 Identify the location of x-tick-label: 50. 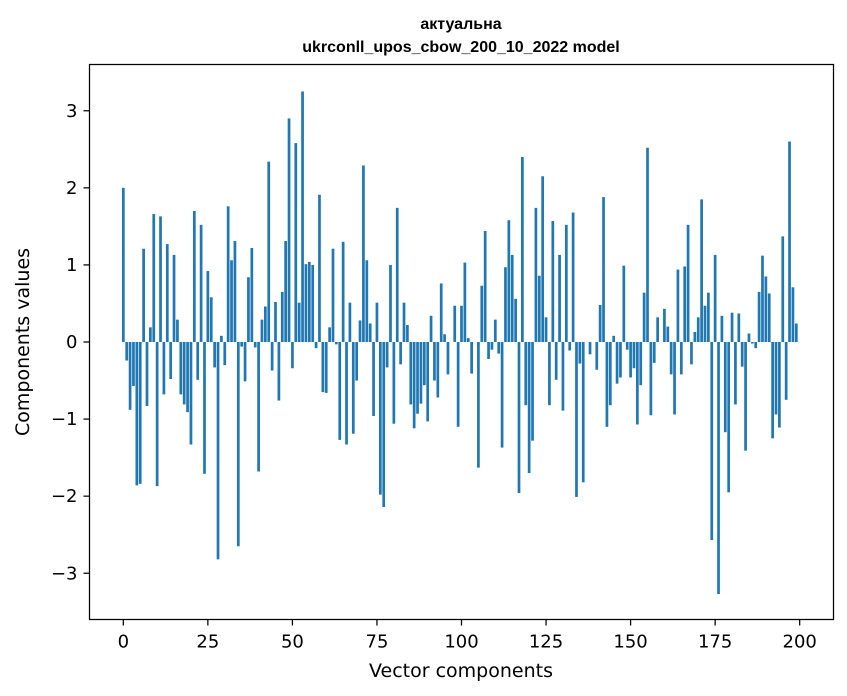
(292, 642).